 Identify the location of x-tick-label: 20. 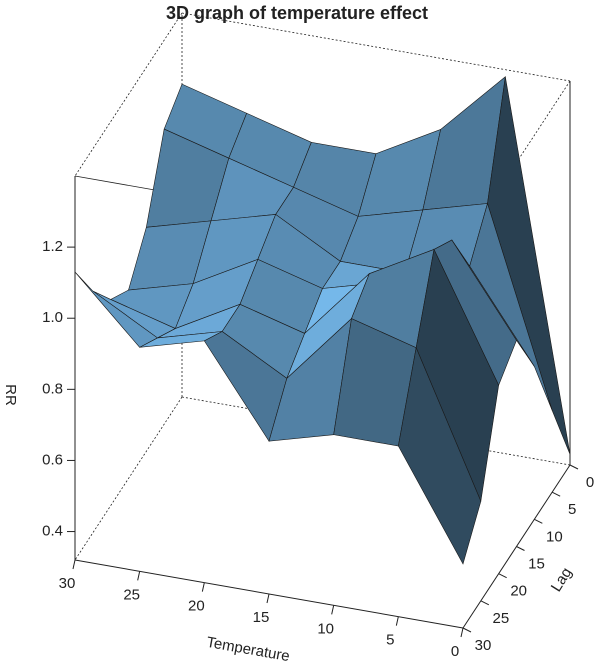
(196, 606).